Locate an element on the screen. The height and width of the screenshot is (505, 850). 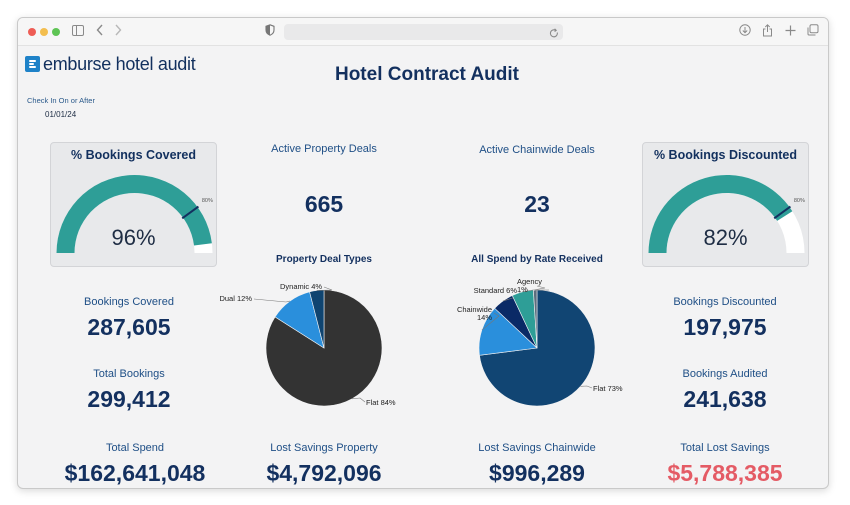
bookings-covered-gauge-card: % Bookings Covered 80% 96% is located at coordinates (133, 204).